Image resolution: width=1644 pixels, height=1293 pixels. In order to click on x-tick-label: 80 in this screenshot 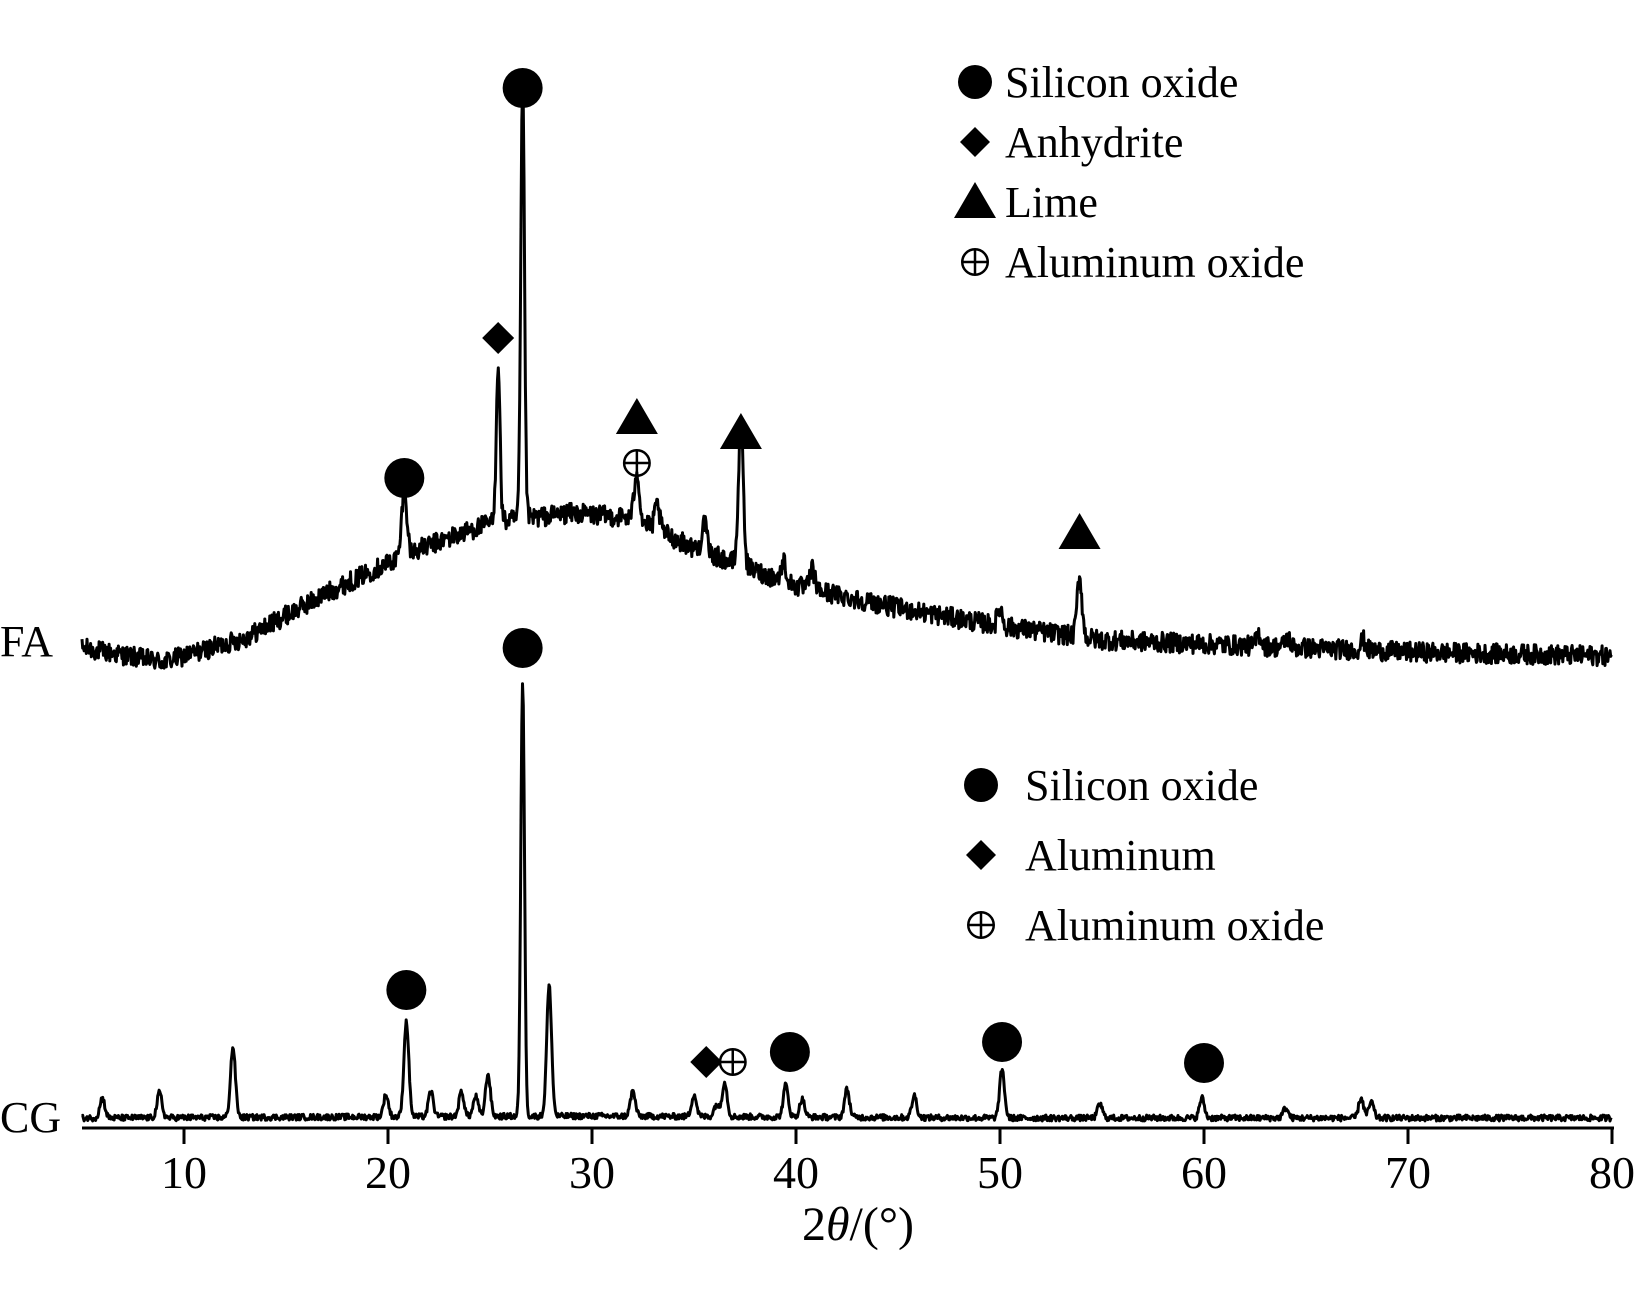, I will do `click(1612, 1172)`.